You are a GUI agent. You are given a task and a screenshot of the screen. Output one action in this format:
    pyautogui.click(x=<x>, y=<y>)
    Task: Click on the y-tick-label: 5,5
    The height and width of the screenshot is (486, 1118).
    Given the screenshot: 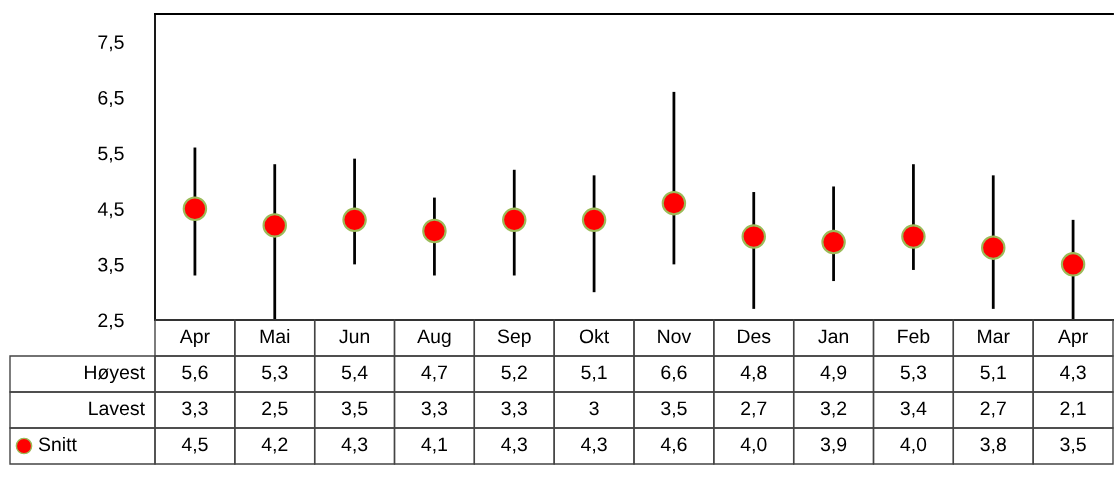 What is the action you would take?
    pyautogui.click(x=111, y=154)
    